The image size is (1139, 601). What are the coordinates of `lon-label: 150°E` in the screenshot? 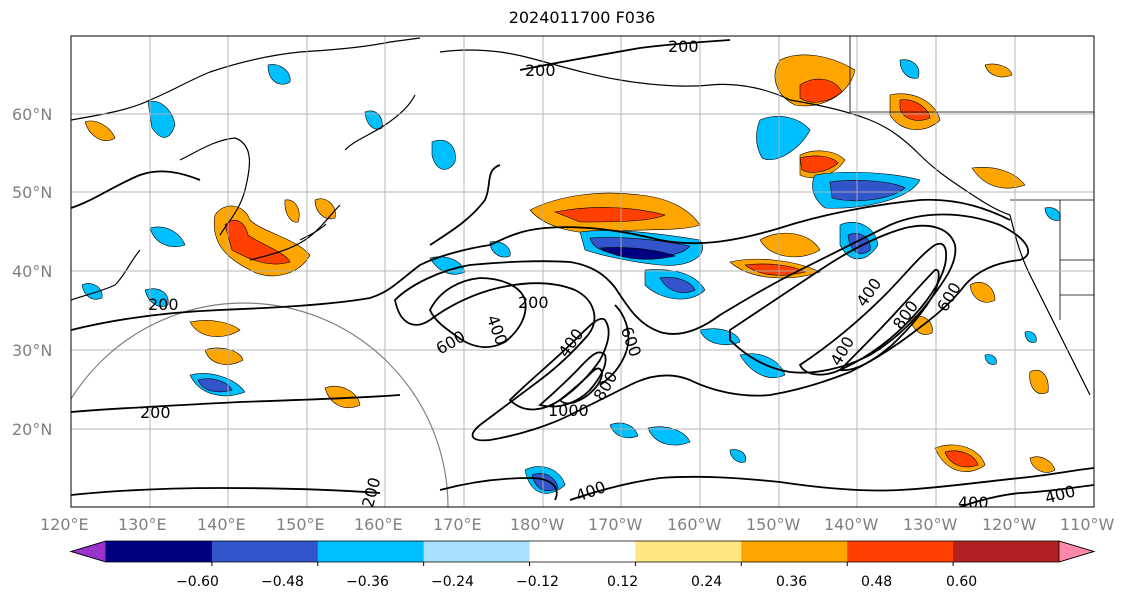 It's located at (300, 524).